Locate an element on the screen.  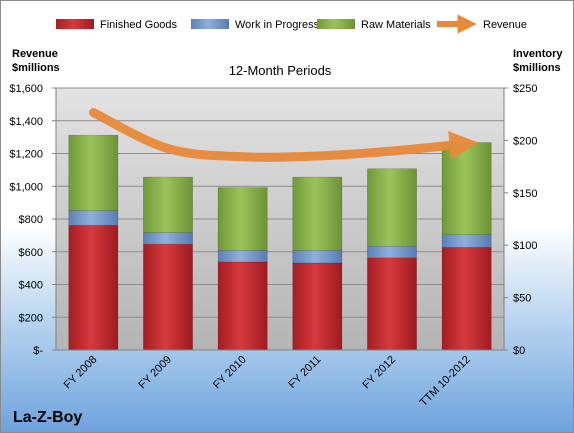
legend-swatch-work-in-progress is located at coordinates (210, 24).